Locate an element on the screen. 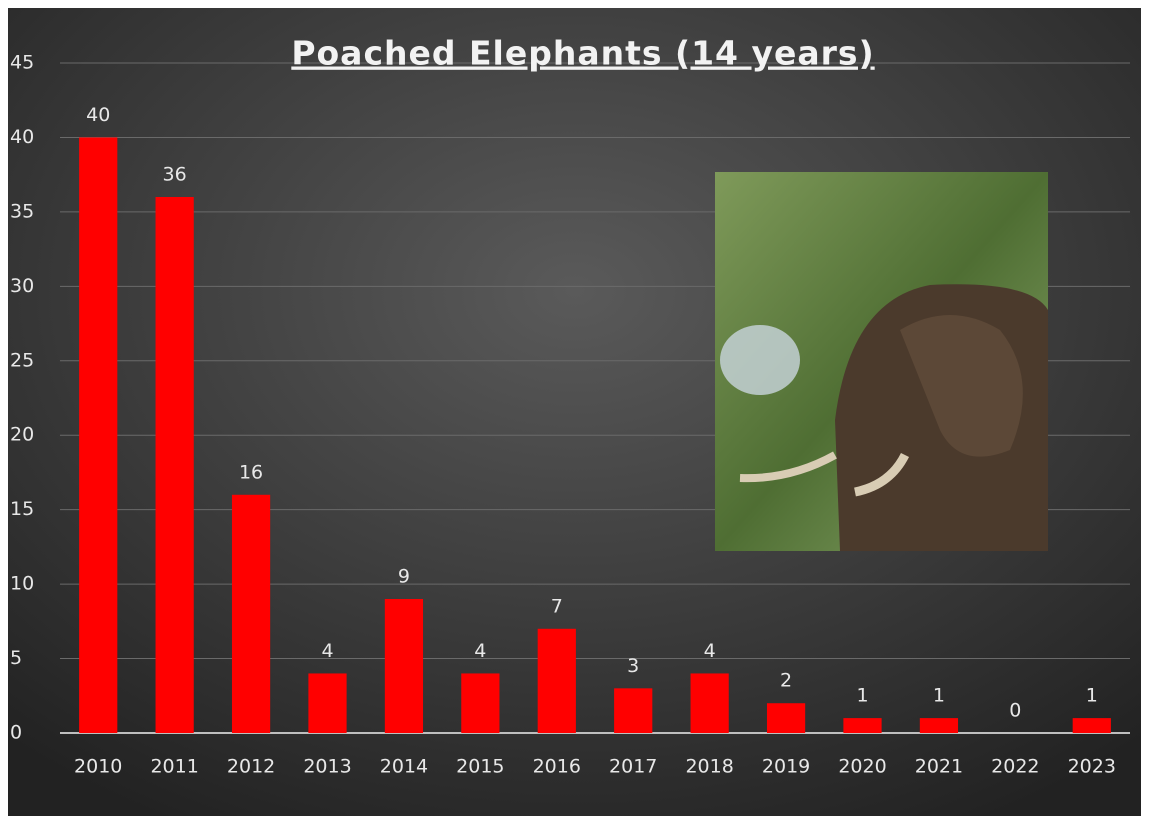 The height and width of the screenshot is (828, 1149). value-label: 2 is located at coordinates (786, 681).